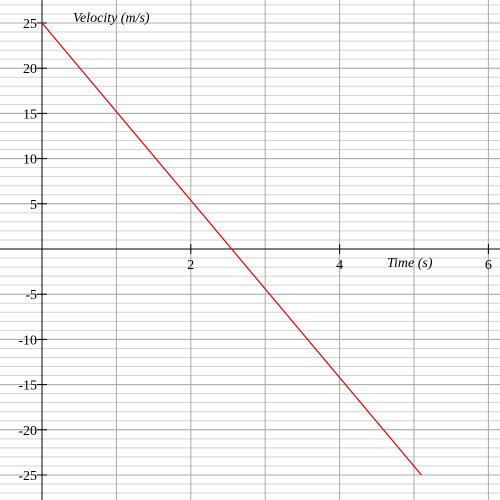 The height and width of the screenshot is (500, 500). I want to click on x-tick-label: 2, so click(190, 265).